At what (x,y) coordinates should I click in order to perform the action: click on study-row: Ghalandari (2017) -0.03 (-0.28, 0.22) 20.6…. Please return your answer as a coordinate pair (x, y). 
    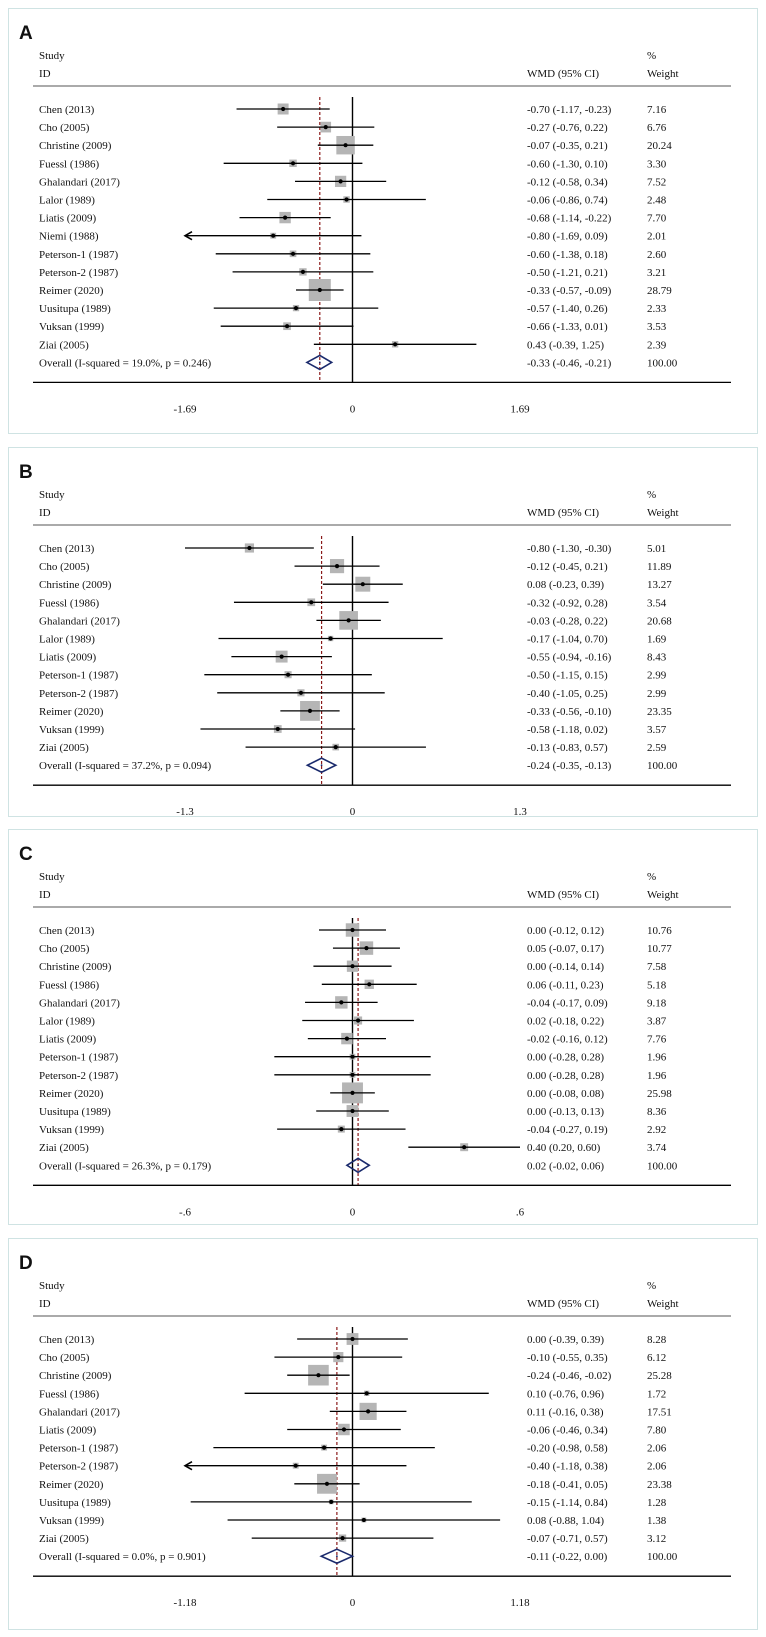
    Looking at the image, I should click on (355, 620).